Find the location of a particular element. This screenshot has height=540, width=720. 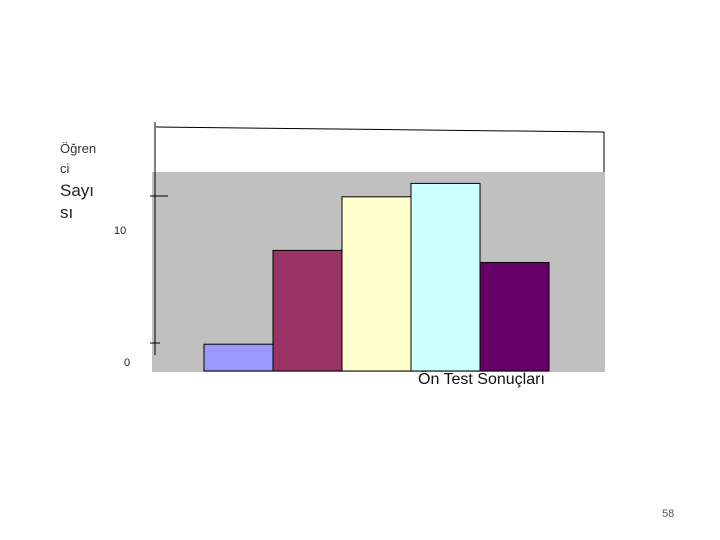

y-axis-label-line-4: sı is located at coordinates (67, 212).